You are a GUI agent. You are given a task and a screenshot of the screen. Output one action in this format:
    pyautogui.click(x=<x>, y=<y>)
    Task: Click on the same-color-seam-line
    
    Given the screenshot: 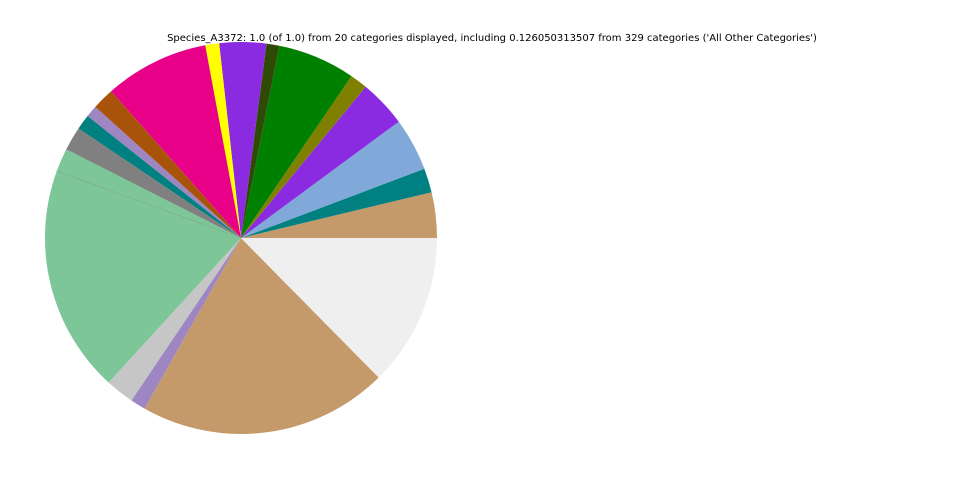 What is the action you would take?
    pyautogui.click(x=149, y=204)
    